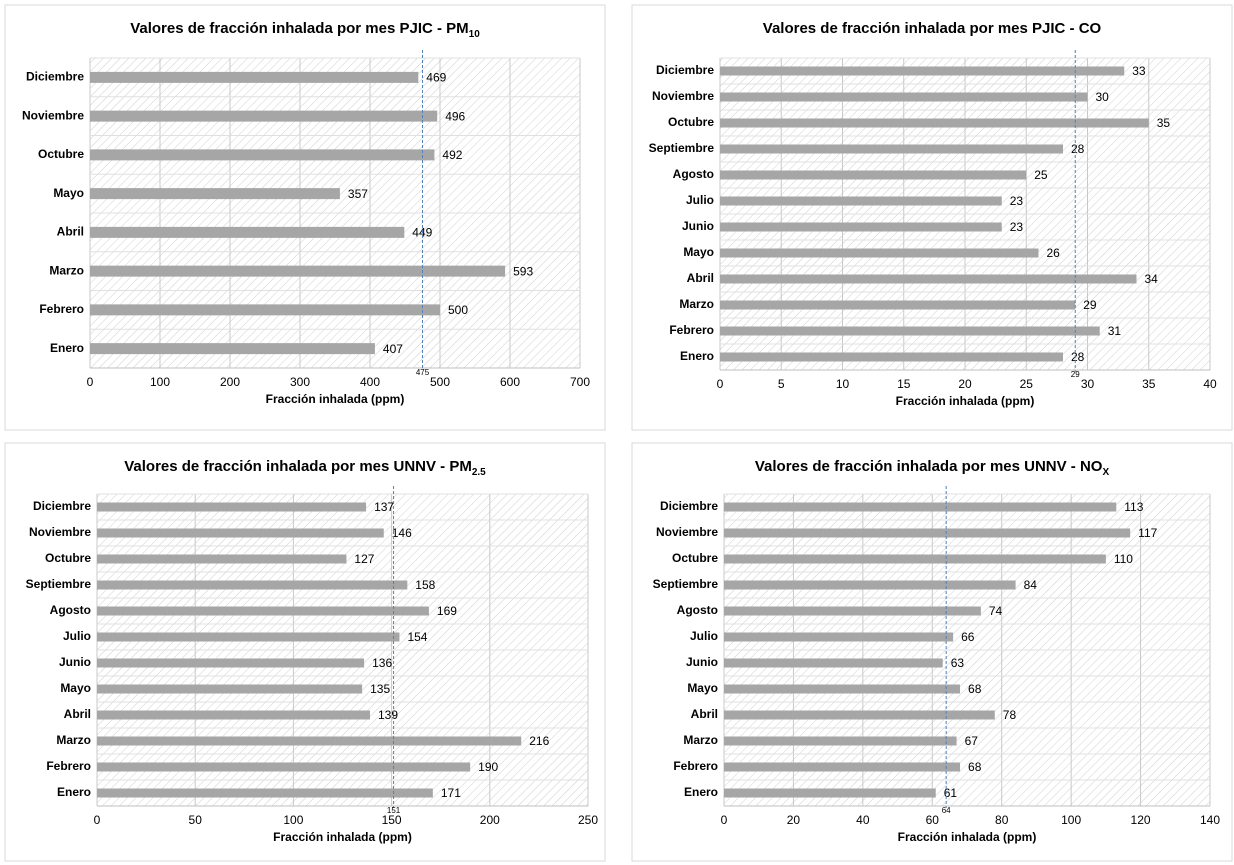 The image size is (1234, 865). I want to click on x-tick-label: 30, so click(1088, 384).